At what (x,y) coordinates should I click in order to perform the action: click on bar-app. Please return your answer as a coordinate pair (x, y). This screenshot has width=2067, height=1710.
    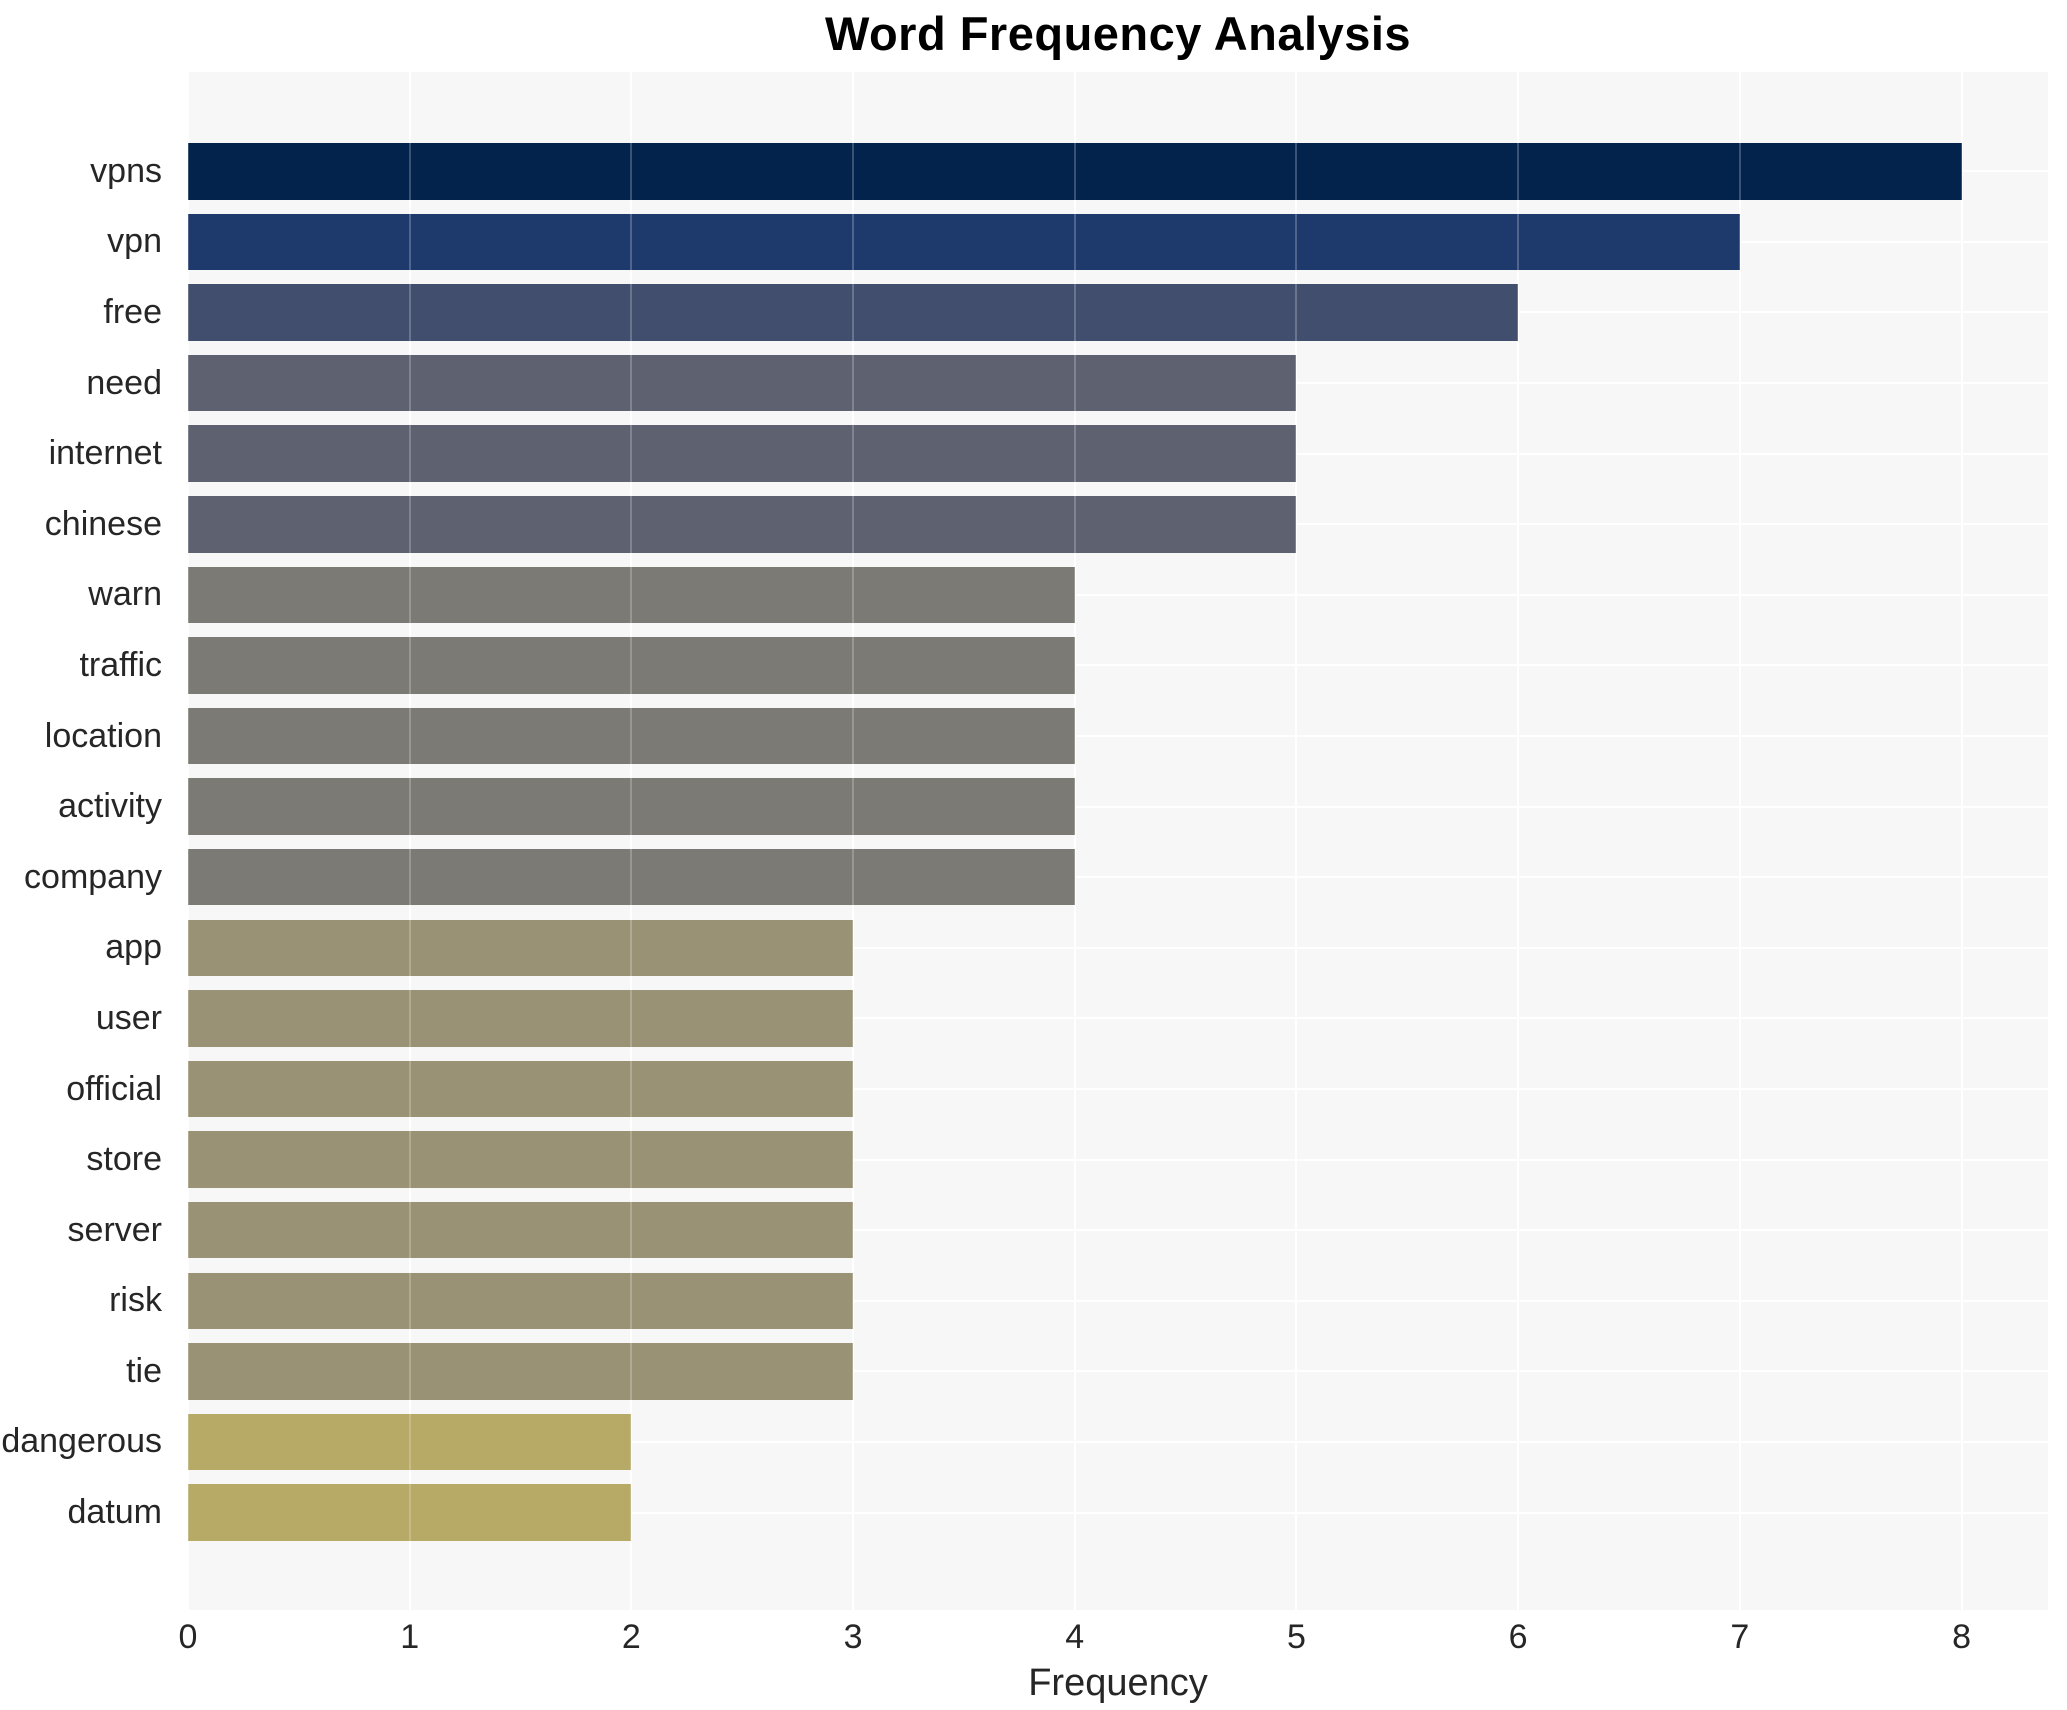
    Looking at the image, I should click on (521, 948).